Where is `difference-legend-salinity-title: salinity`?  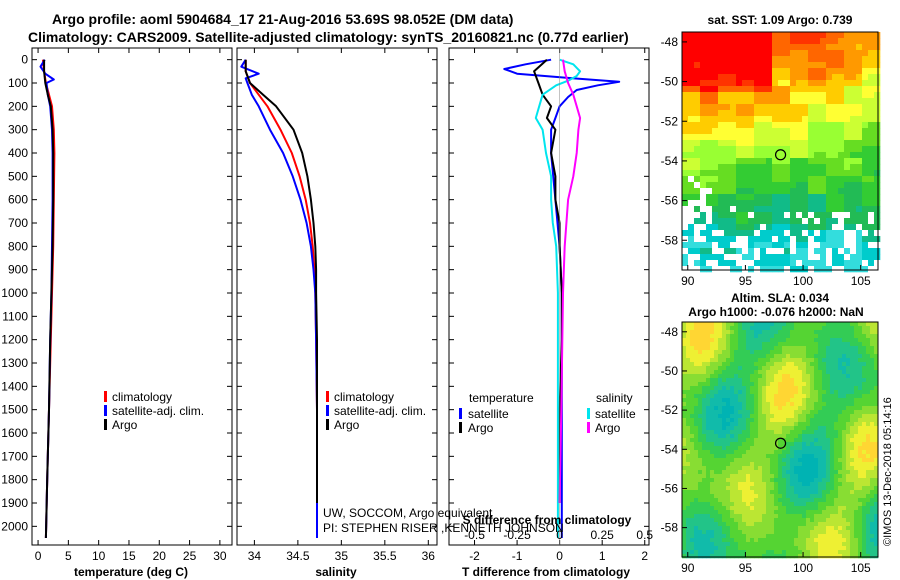
difference-legend-salinity-title: salinity is located at coordinates (614, 398).